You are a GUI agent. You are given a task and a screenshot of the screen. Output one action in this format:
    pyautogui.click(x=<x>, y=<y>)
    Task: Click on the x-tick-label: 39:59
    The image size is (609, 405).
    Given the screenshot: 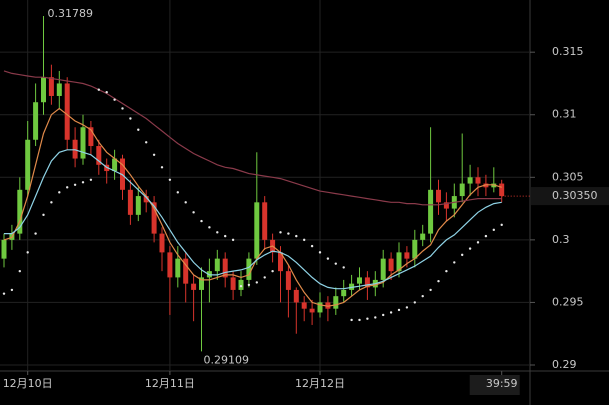 What is the action you would take?
    pyautogui.click(x=502, y=383)
    